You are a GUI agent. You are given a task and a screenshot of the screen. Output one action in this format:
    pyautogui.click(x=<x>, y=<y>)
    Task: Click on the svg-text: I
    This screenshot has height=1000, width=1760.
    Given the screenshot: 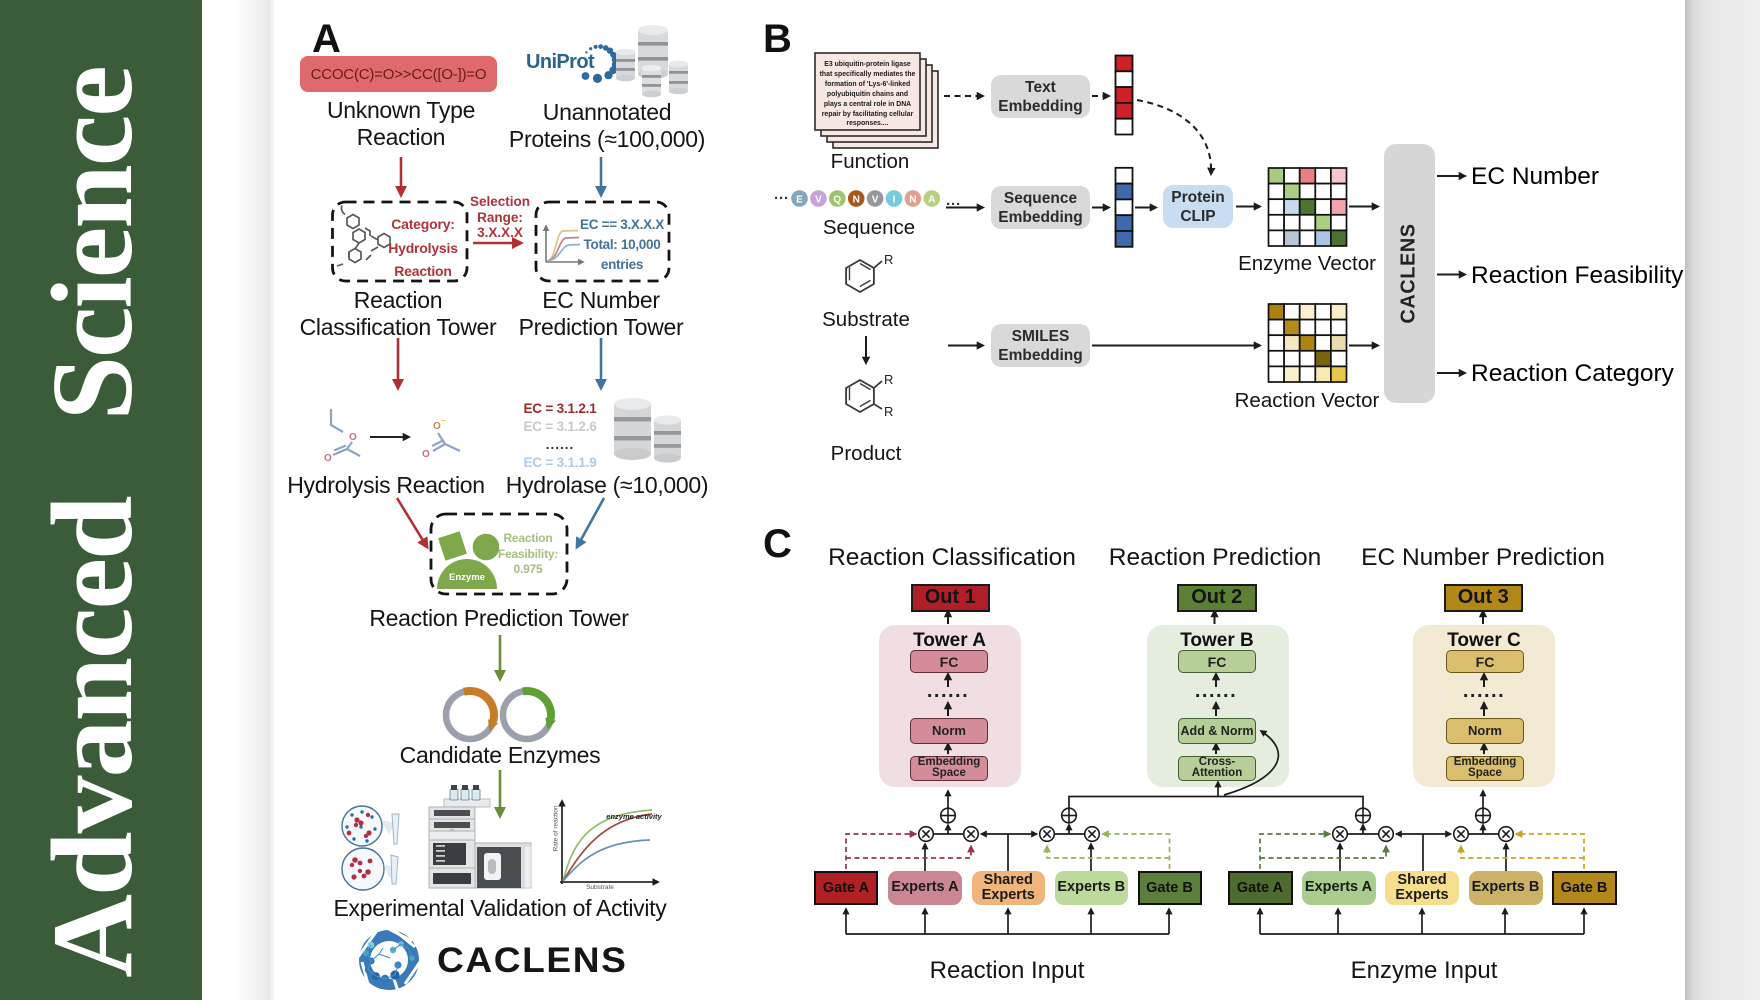 What is the action you would take?
    pyautogui.click(x=894, y=200)
    